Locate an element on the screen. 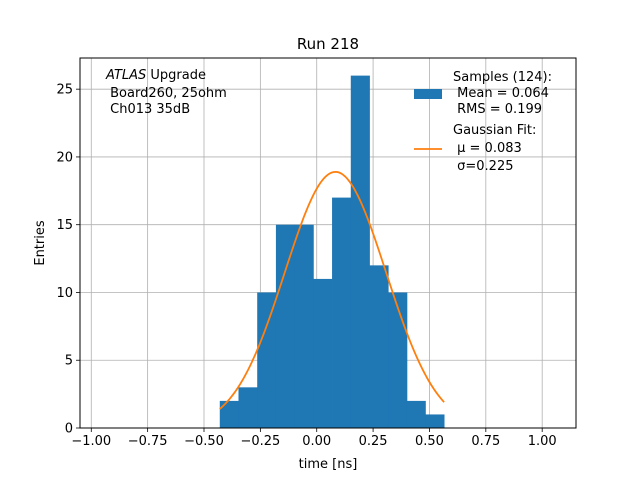  annotation-upgrade: Upgrade is located at coordinates (176, 75).